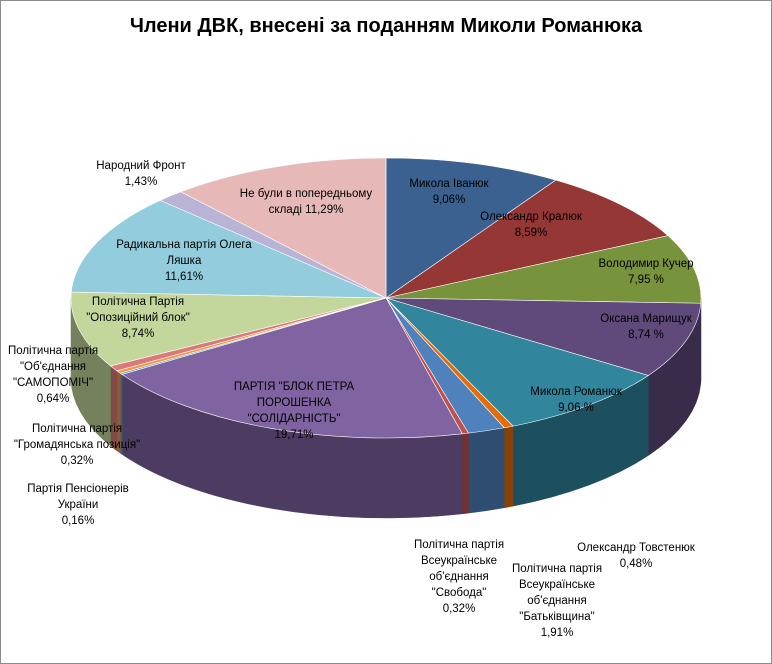 Image resolution: width=772 pixels, height=664 pixels. What do you see at coordinates (141, 166) in the screenshot?
I see `category-name: Народний Фронт` at bounding box center [141, 166].